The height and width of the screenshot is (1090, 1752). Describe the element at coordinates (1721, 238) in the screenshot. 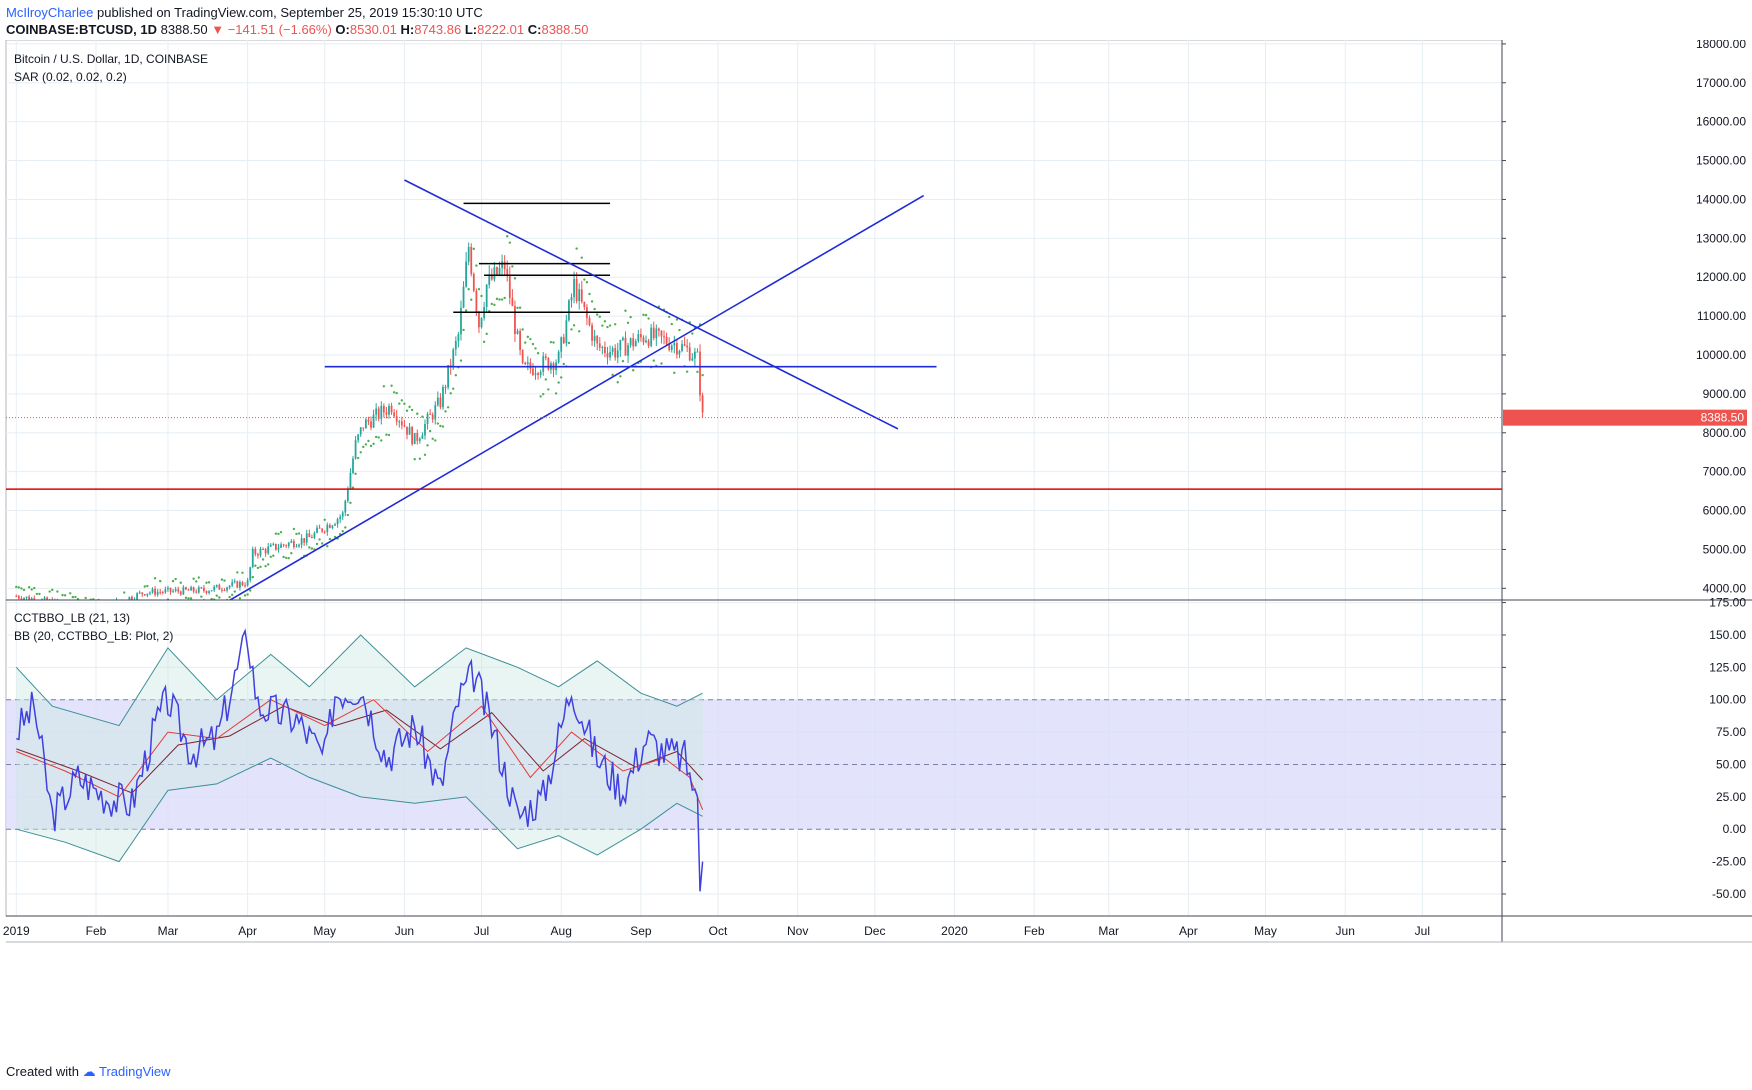

I see `price-tick-label: 13000.00` at that location.